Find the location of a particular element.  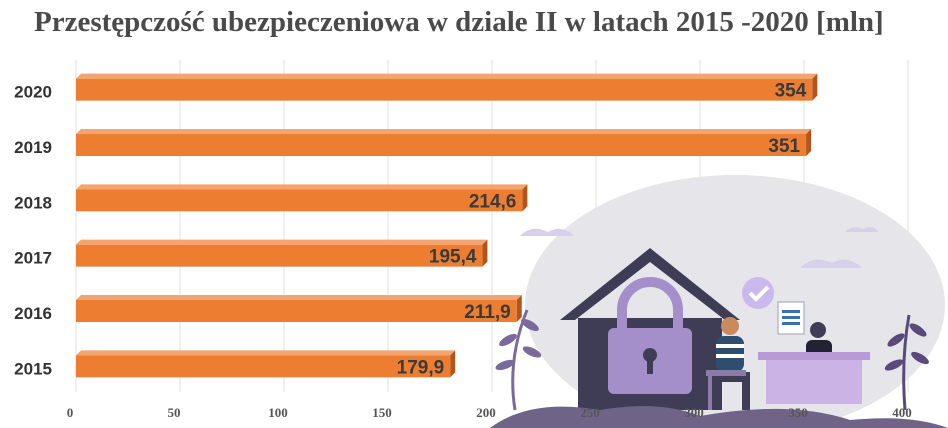

x-tick-label: 0 is located at coordinates (70, 412).